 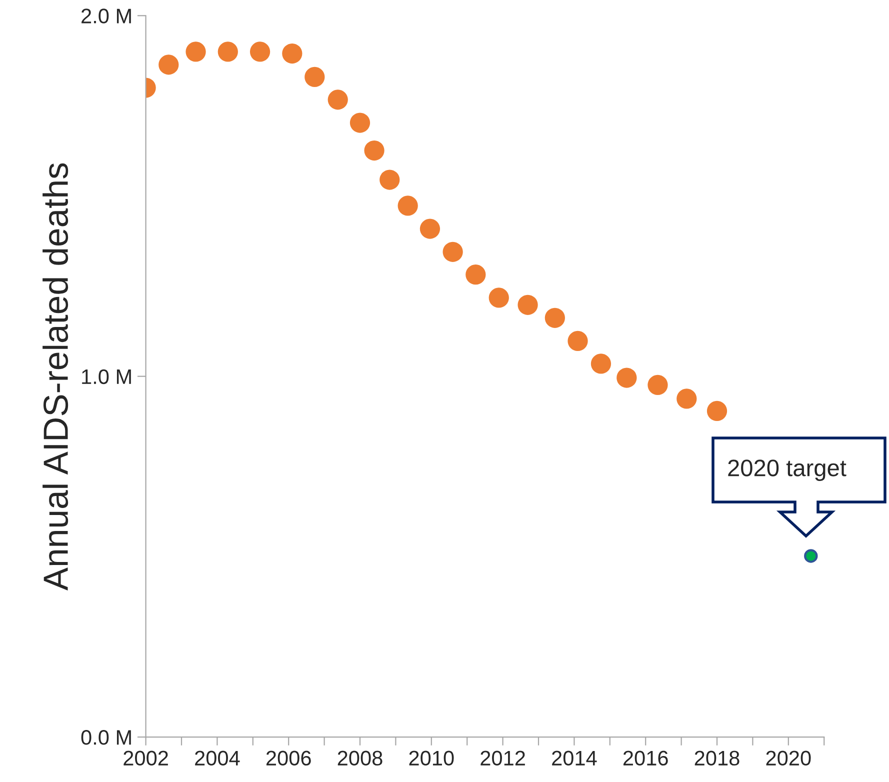 What do you see at coordinates (360, 758) in the screenshot?
I see `x-tick-label: 2008` at bounding box center [360, 758].